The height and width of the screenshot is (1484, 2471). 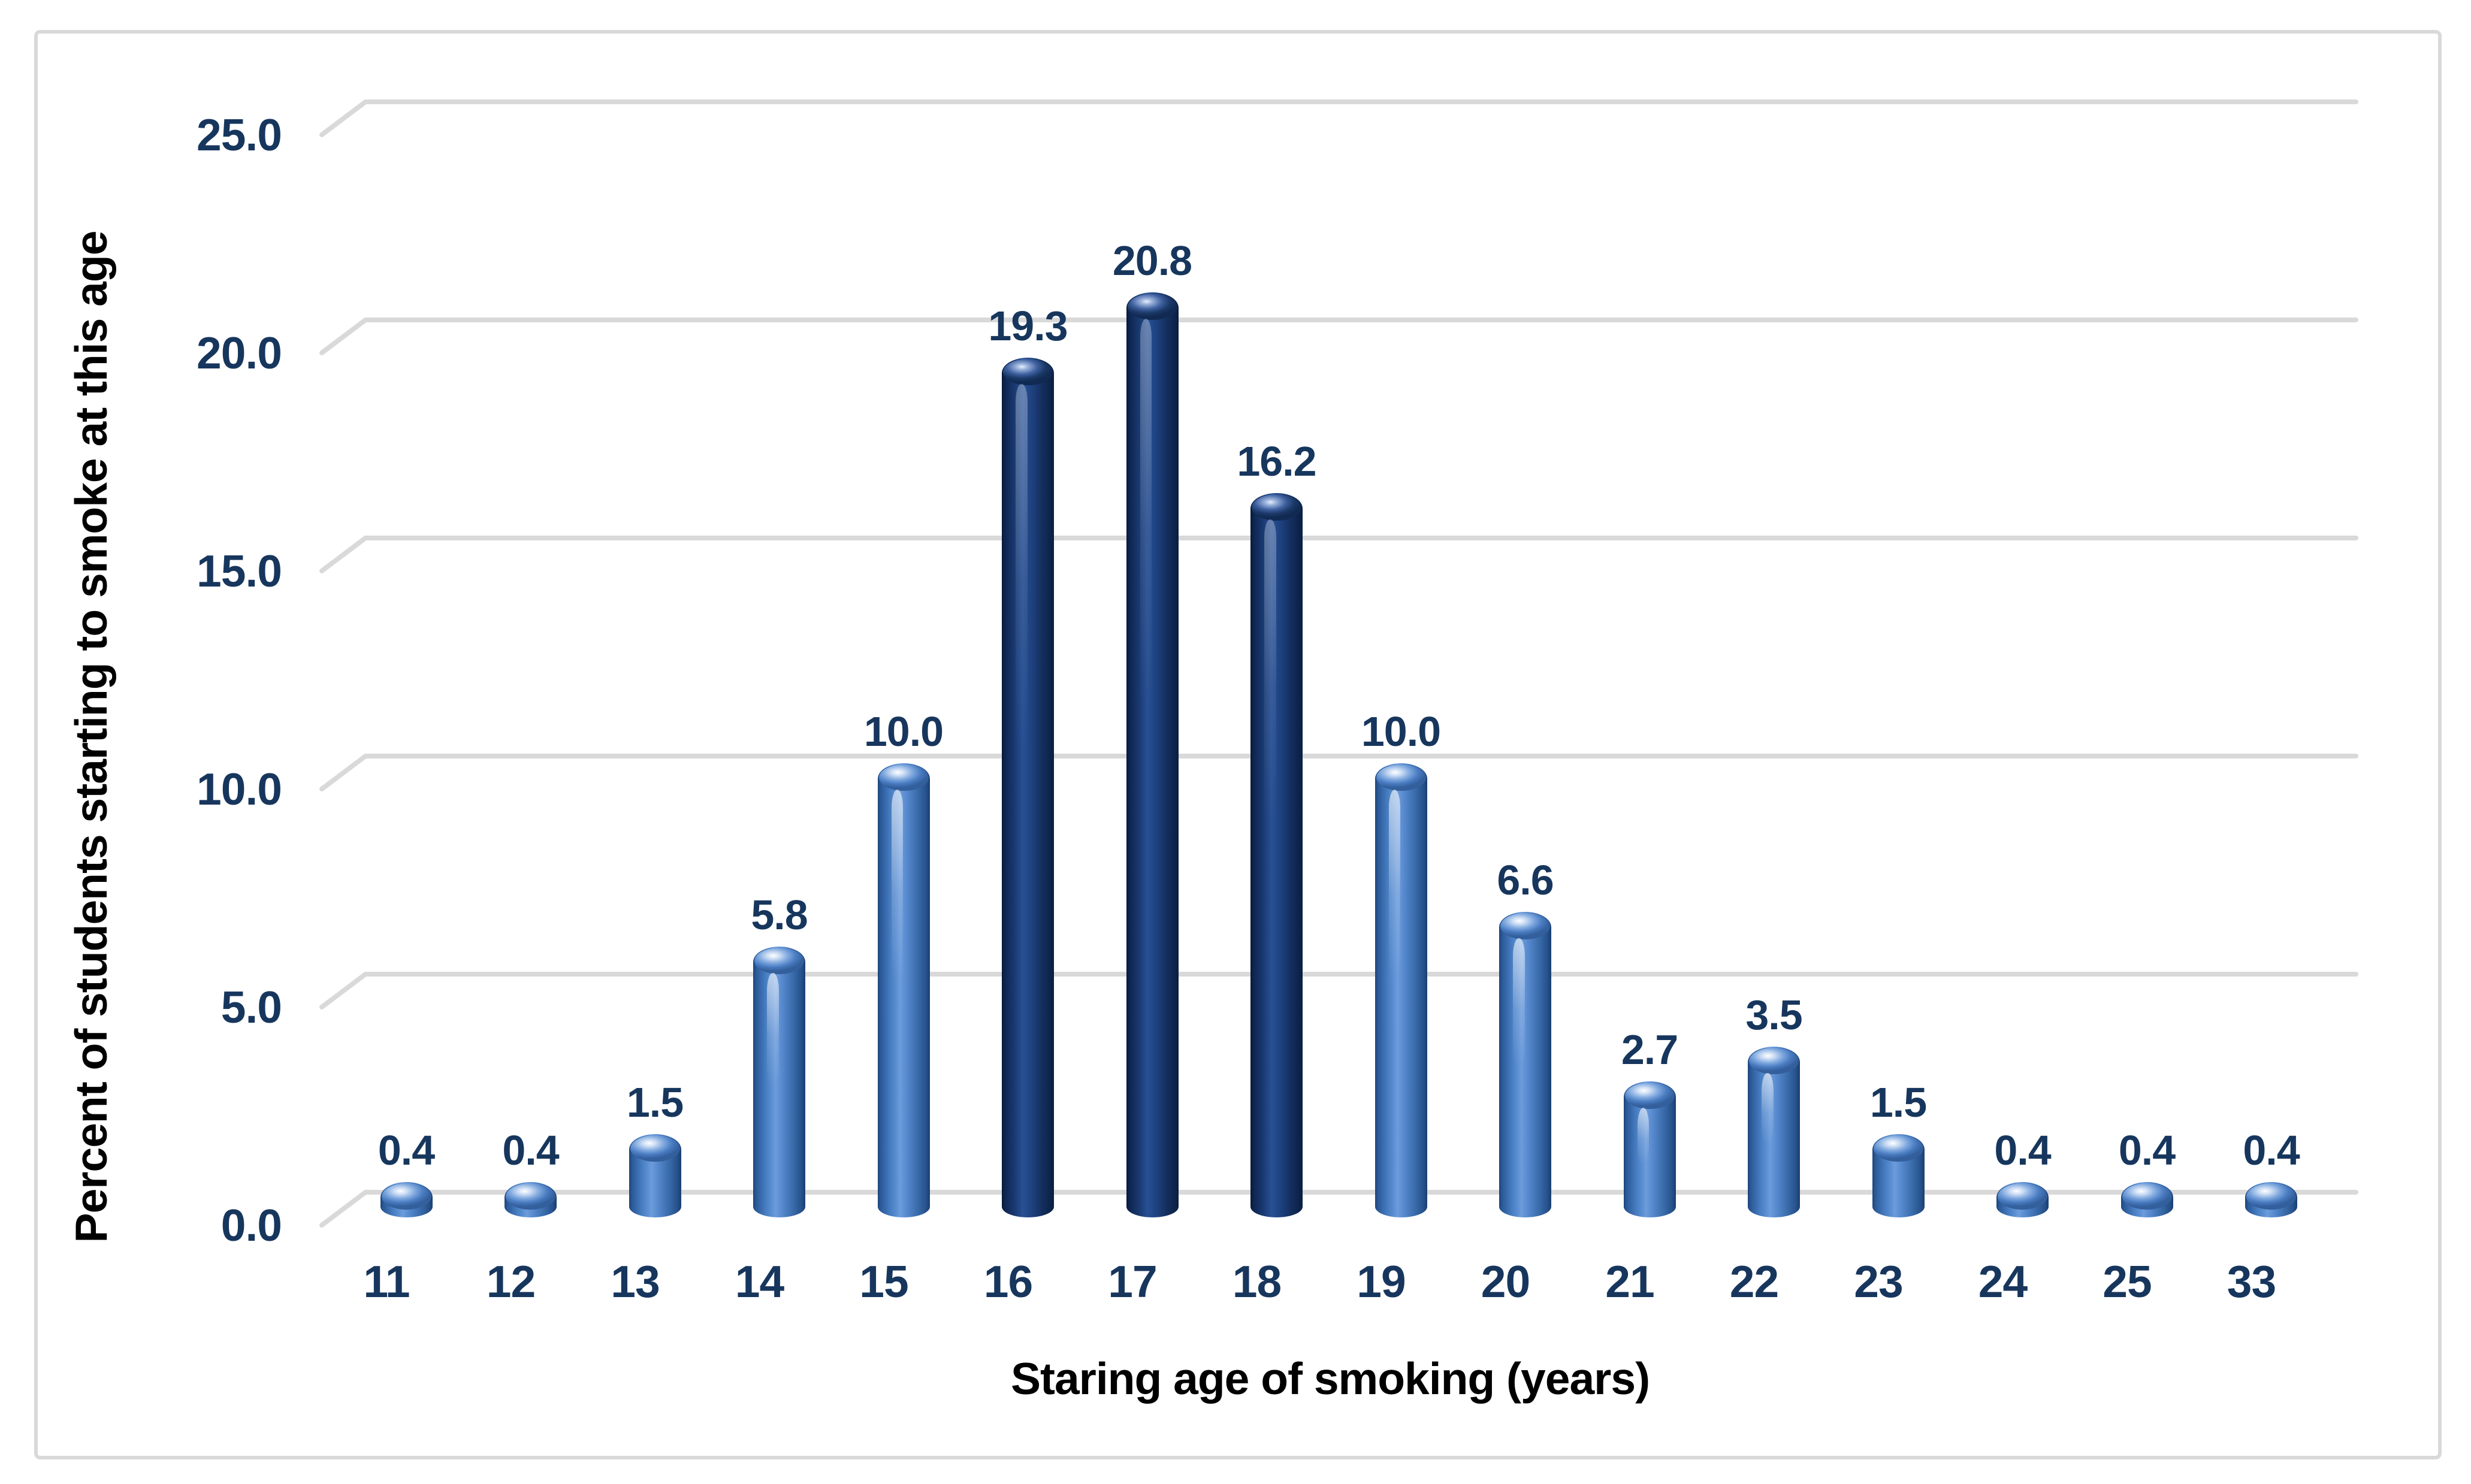 I want to click on y-tick-5.0: 5.0, so click(x=251, y=1007).